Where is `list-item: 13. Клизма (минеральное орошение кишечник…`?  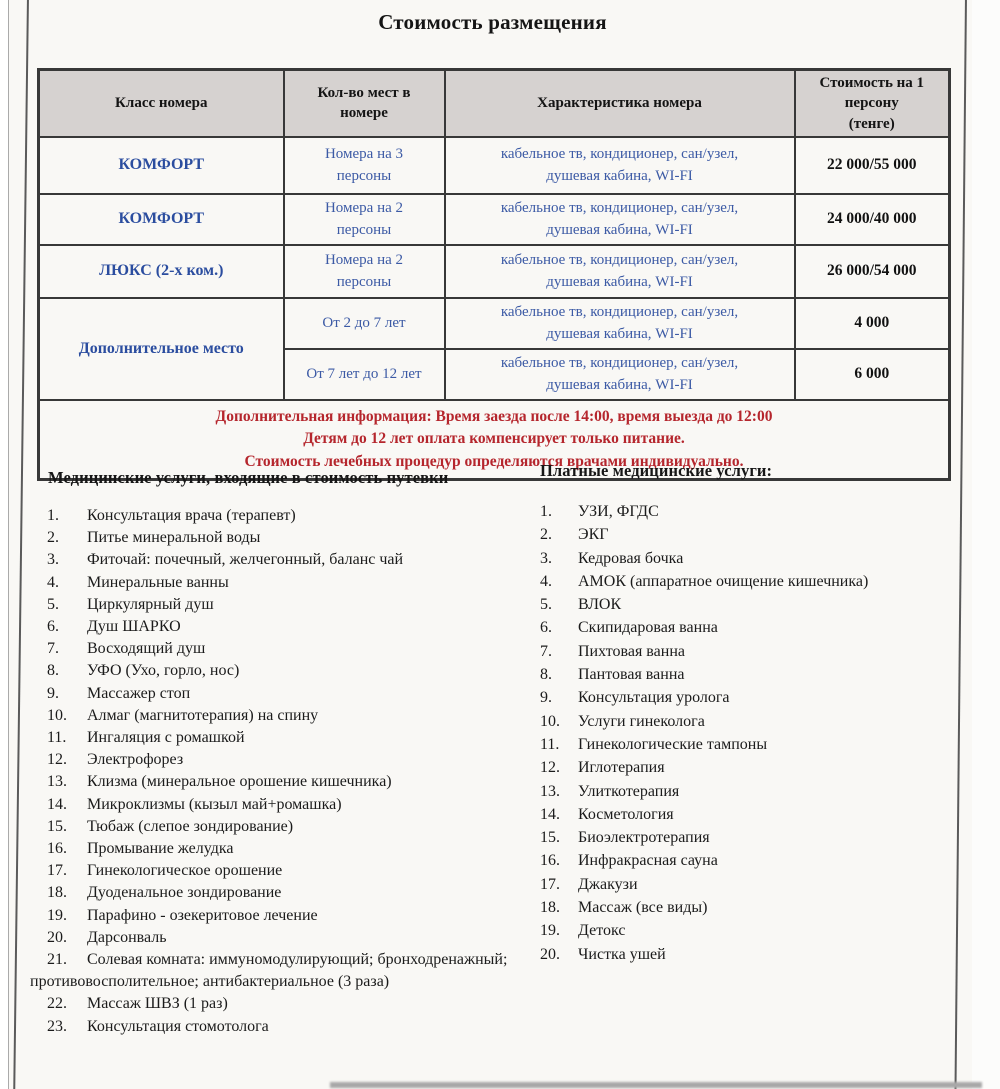 list-item: 13. Клизма (минеральное орошение кишечник… is located at coordinates (270, 782).